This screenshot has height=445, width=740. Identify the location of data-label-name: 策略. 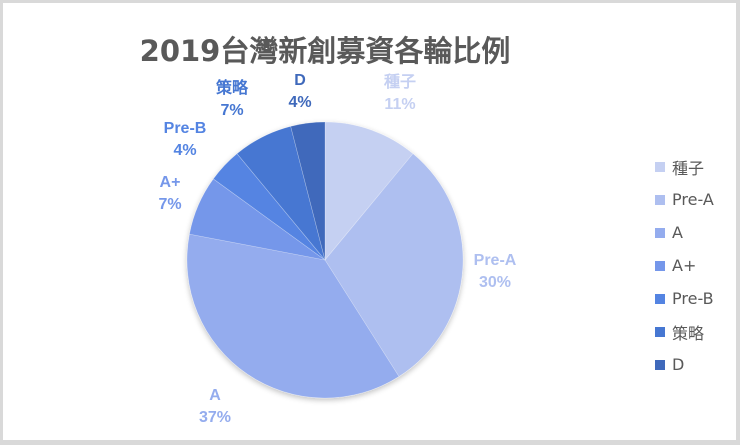
(231, 88).